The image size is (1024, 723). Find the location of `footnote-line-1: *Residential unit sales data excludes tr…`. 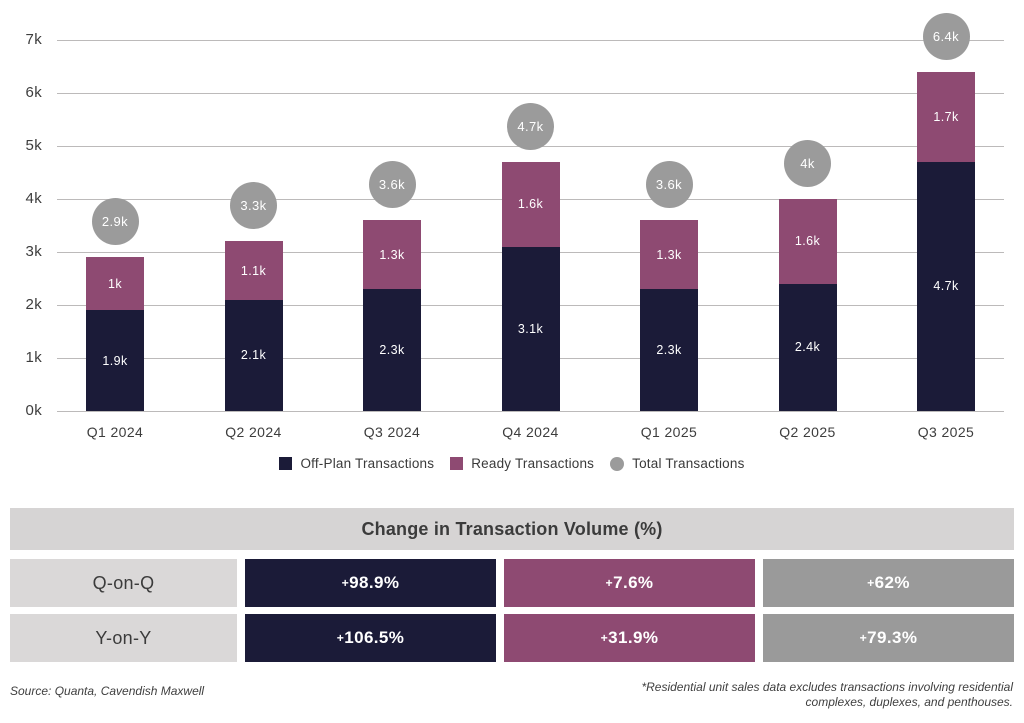

footnote-line-1: *Residential unit sales data excludes tr… is located at coordinates (827, 687).